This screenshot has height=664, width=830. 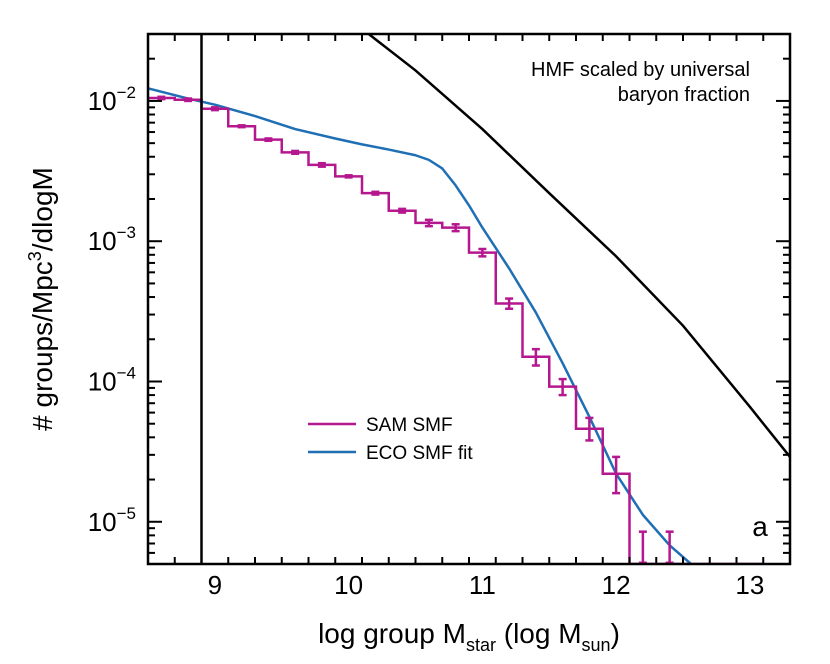 I want to click on legend-label-eco-smf-fit: ECO SMF fit, so click(x=419, y=453).